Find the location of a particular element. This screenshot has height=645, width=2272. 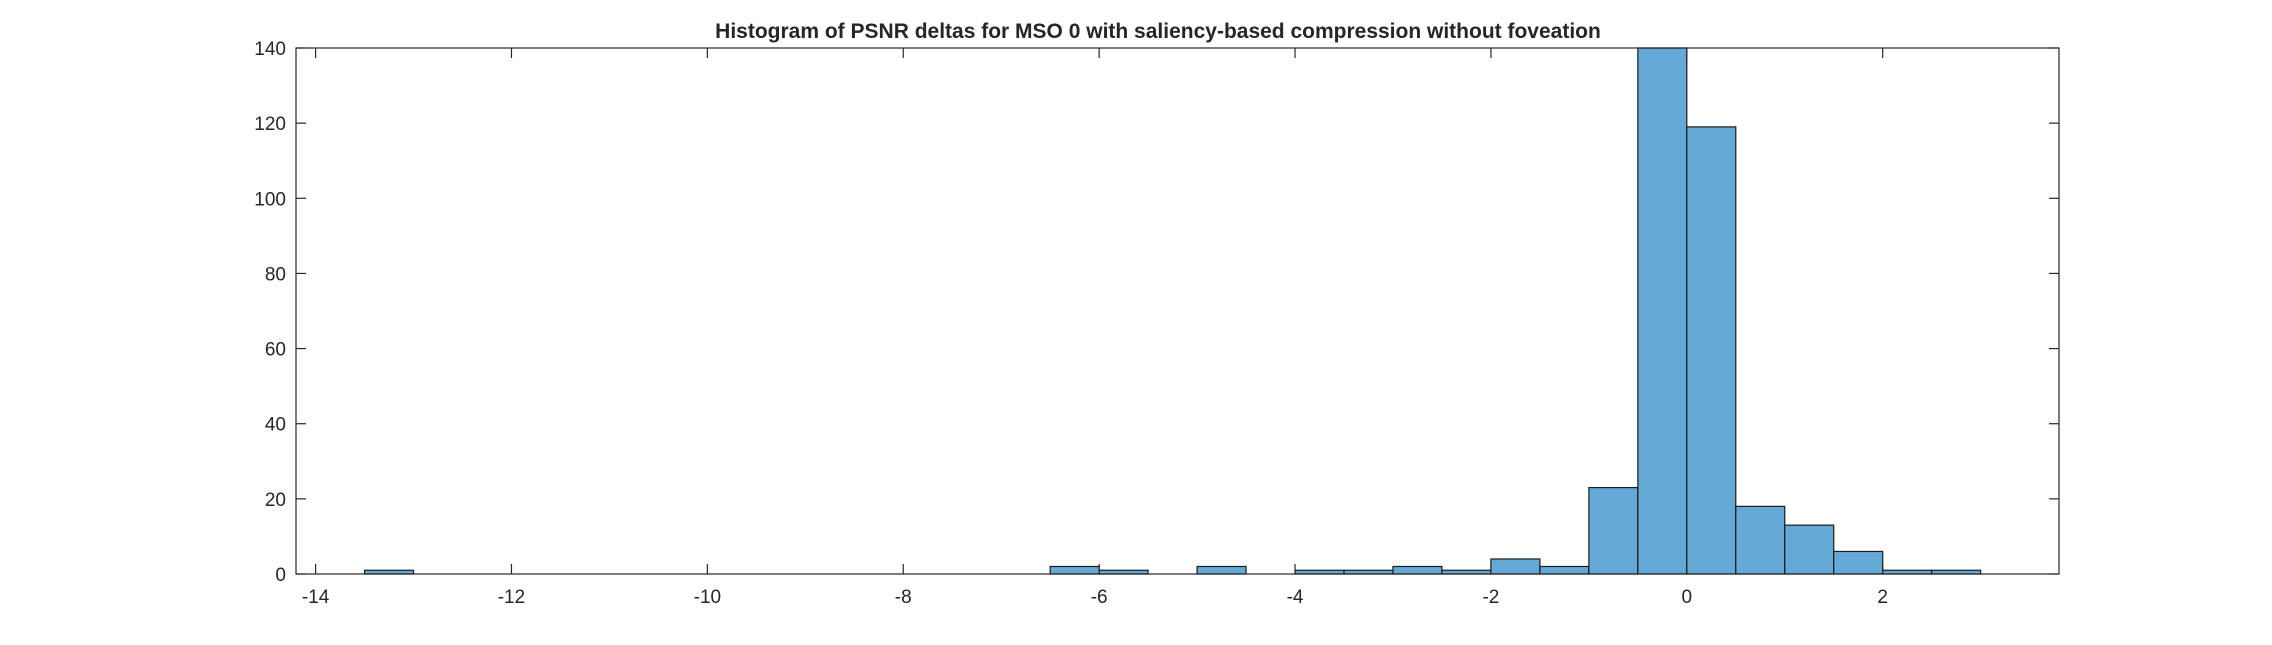

x-tick-label: -14 is located at coordinates (316, 597).